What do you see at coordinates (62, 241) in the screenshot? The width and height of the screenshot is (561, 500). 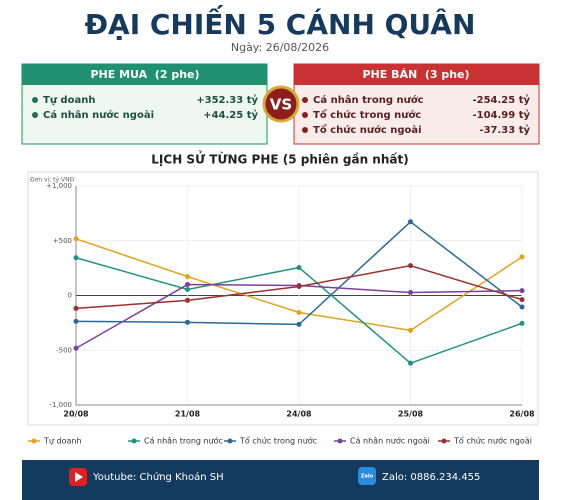 I see `y-tick-label: +500` at bounding box center [62, 241].